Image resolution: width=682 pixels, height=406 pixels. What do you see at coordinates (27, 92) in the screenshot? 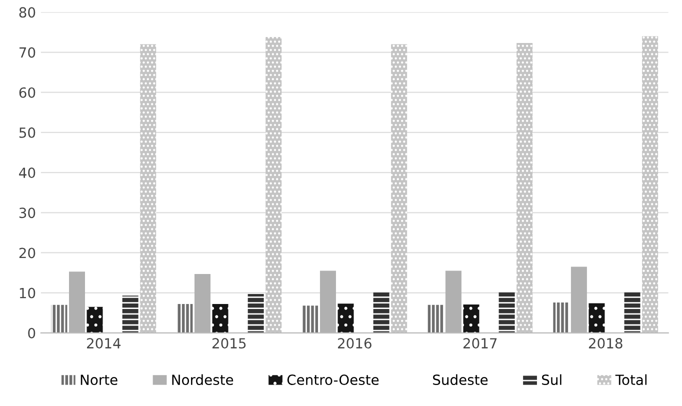
I see `y-tick-label: 60` at bounding box center [27, 92].